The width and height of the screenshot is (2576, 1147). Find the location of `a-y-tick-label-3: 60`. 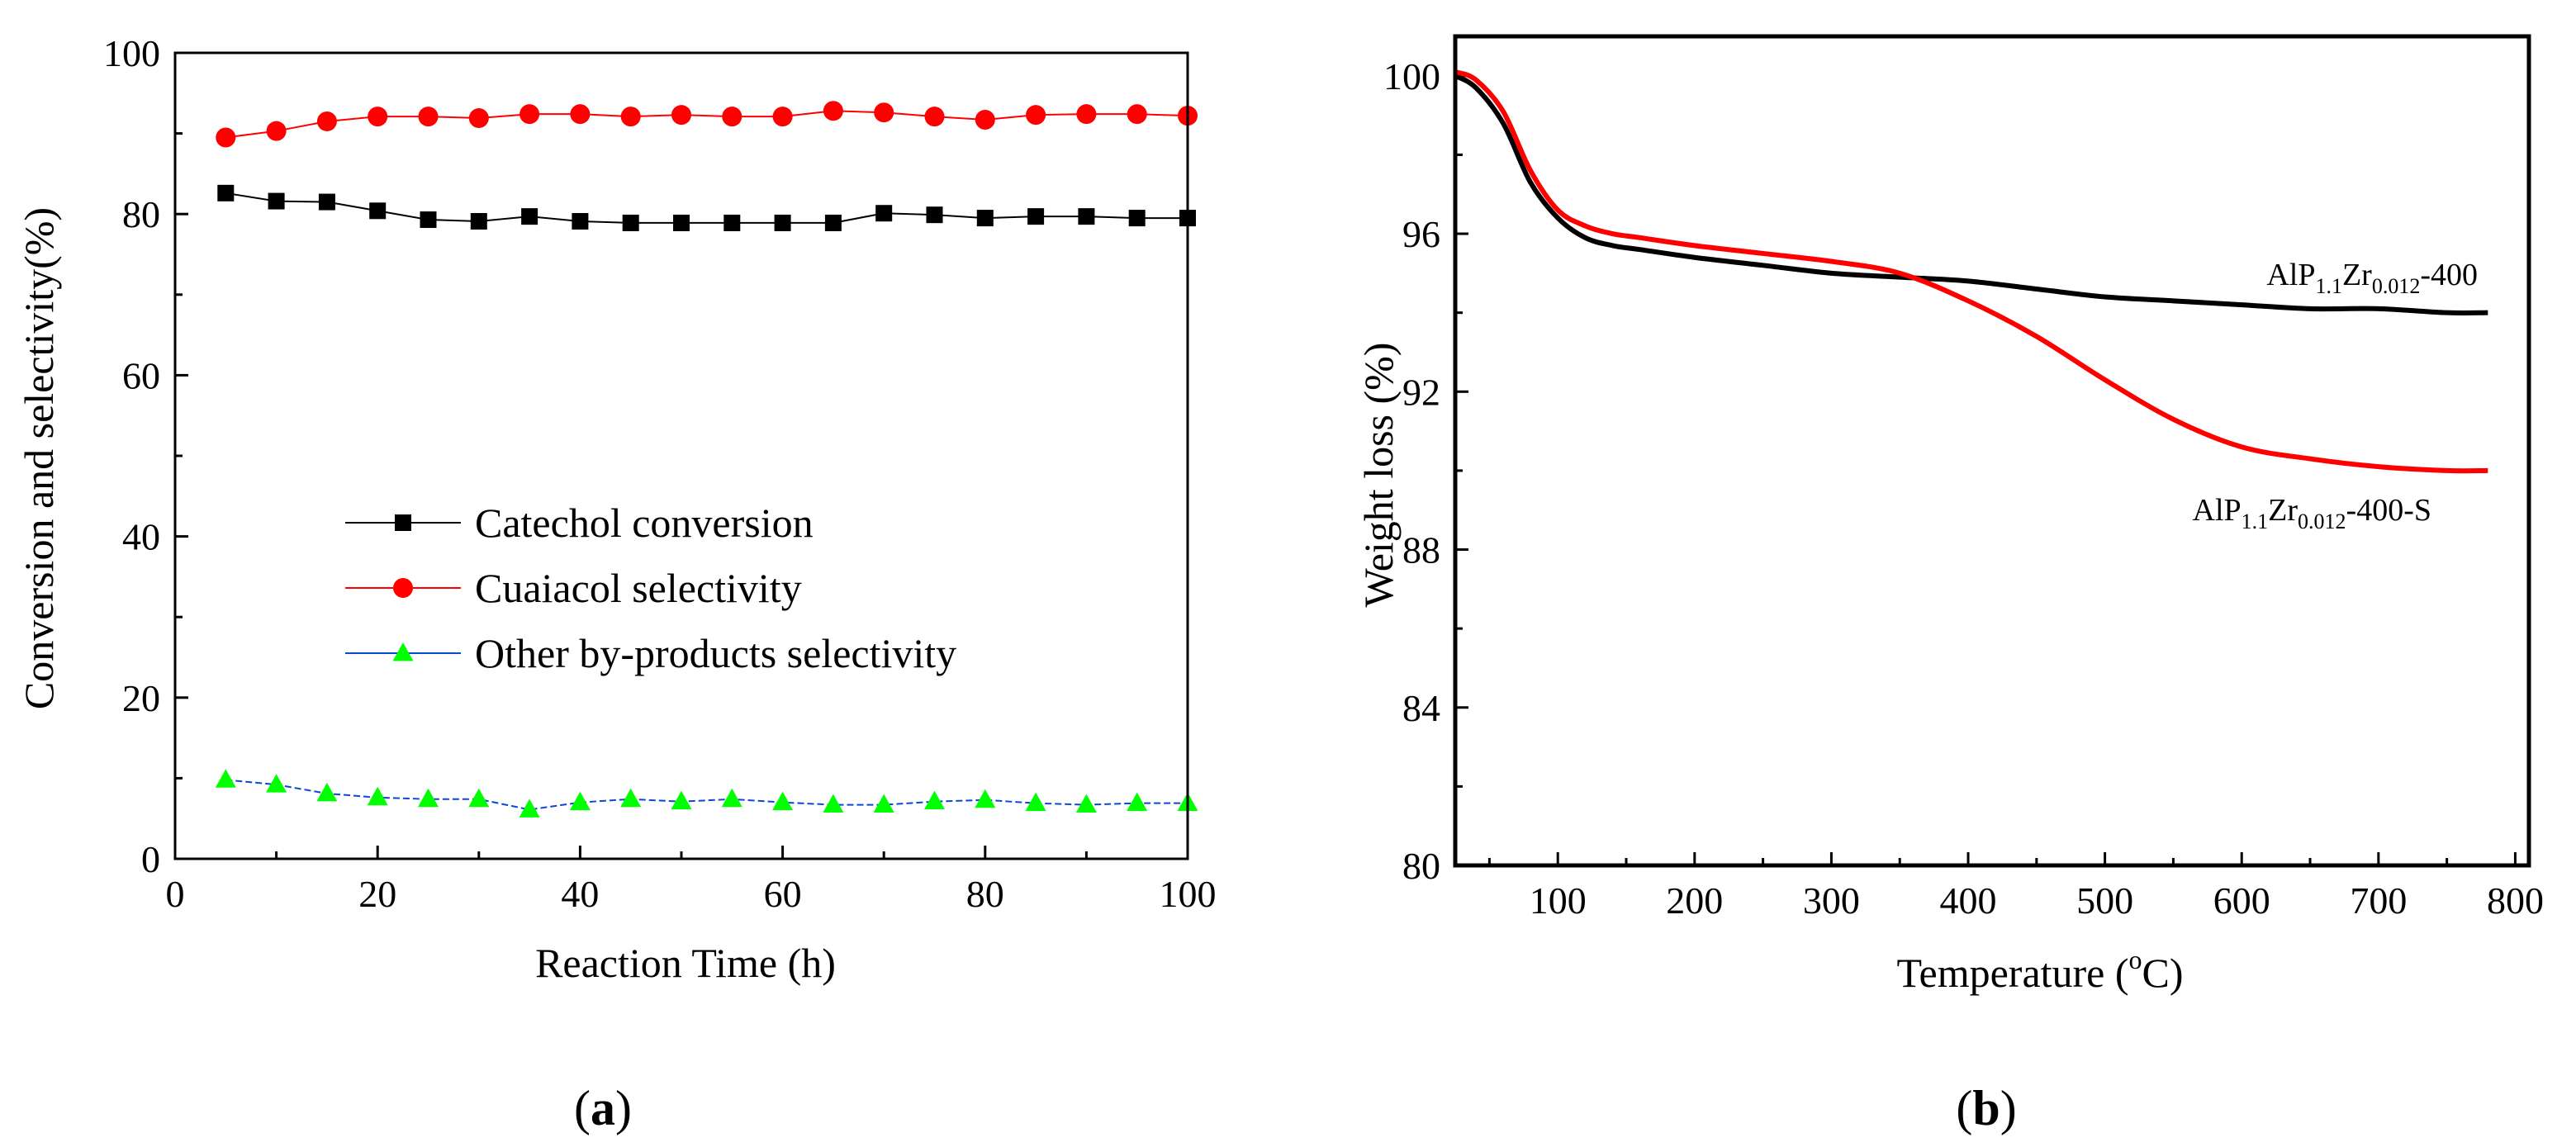

a-y-tick-label-3: 60 is located at coordinates (141, 375).